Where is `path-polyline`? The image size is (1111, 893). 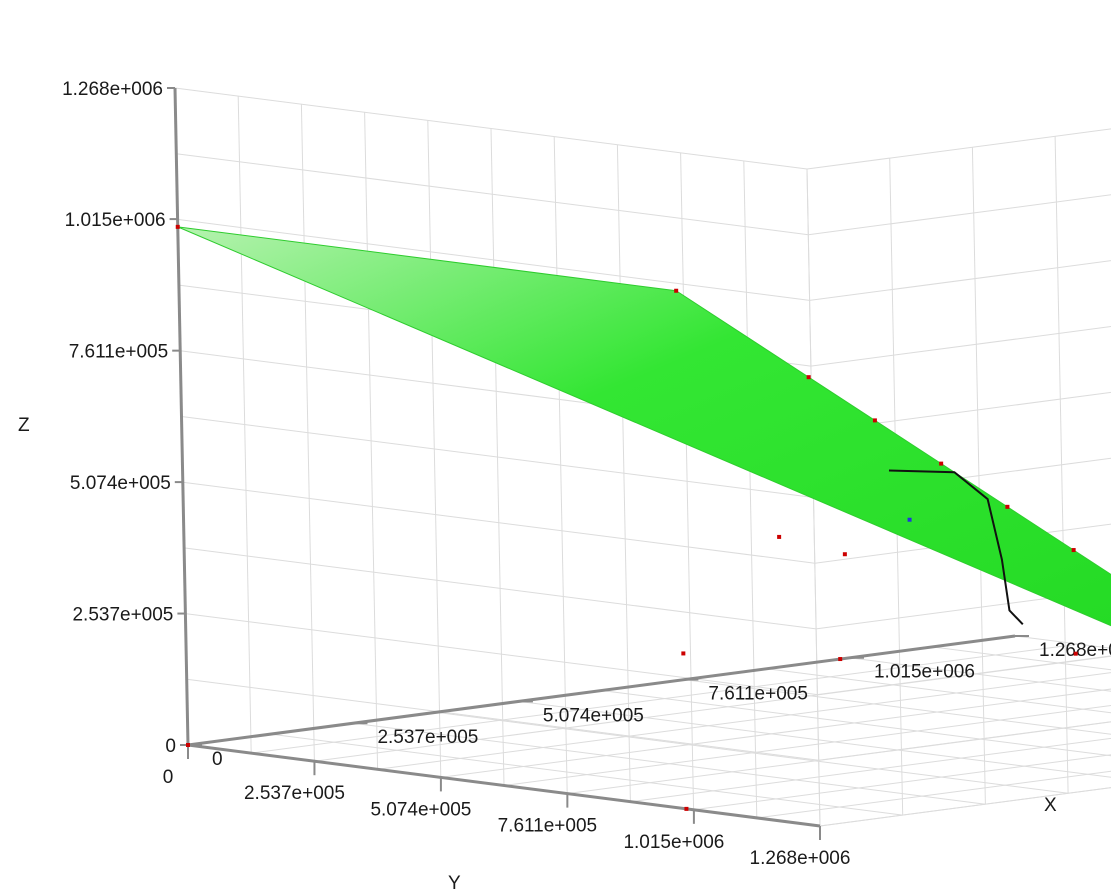 path-polyline is located at coordinates (956, 547).